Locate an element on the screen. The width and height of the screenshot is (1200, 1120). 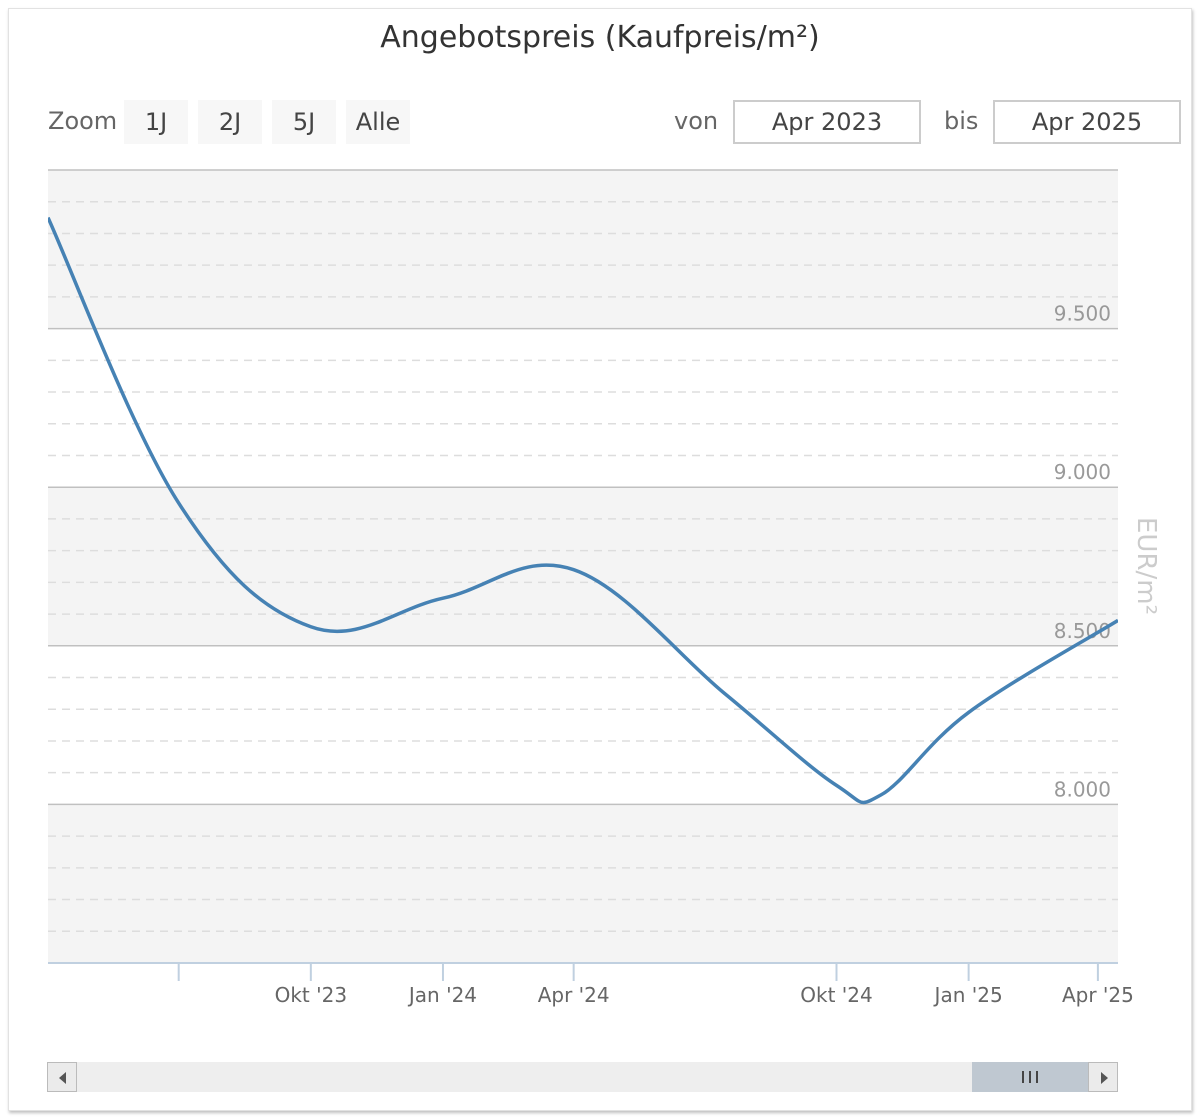
scroll-right-button is located at coordinates (1103, 1077).